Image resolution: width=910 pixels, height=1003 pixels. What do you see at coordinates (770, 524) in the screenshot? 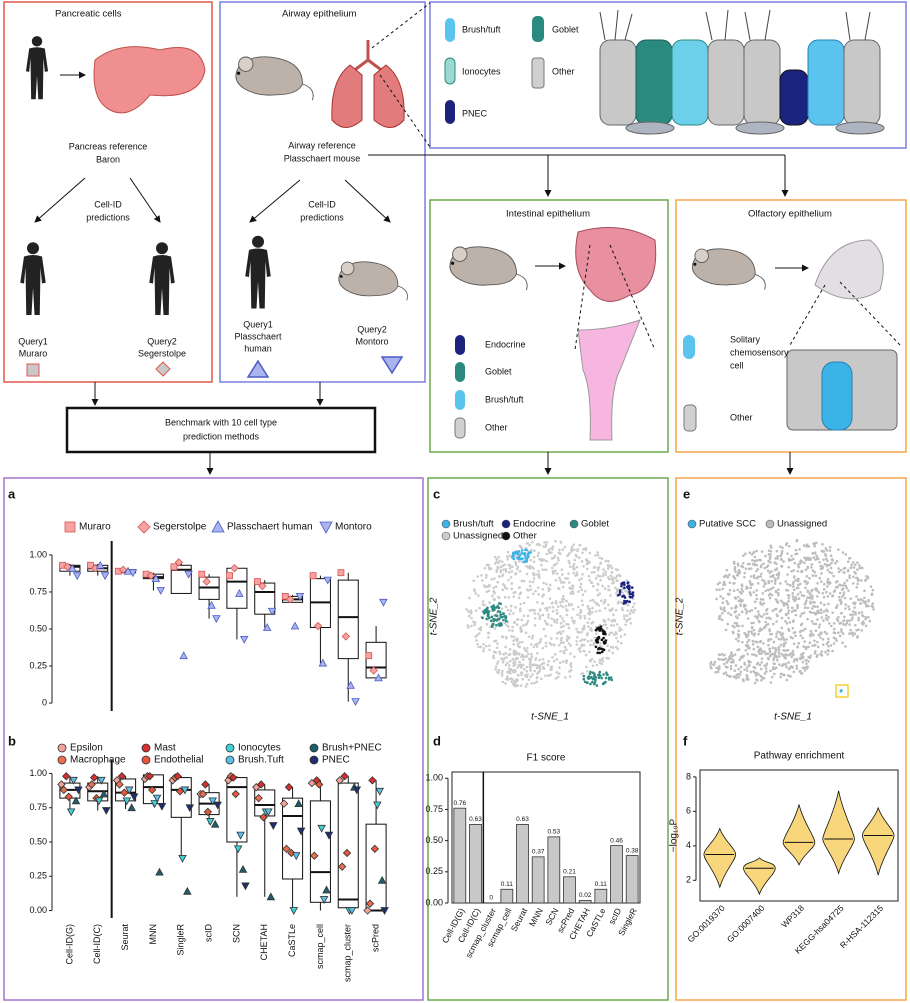
I see `legend-marker` at bounding box center [770, 524].